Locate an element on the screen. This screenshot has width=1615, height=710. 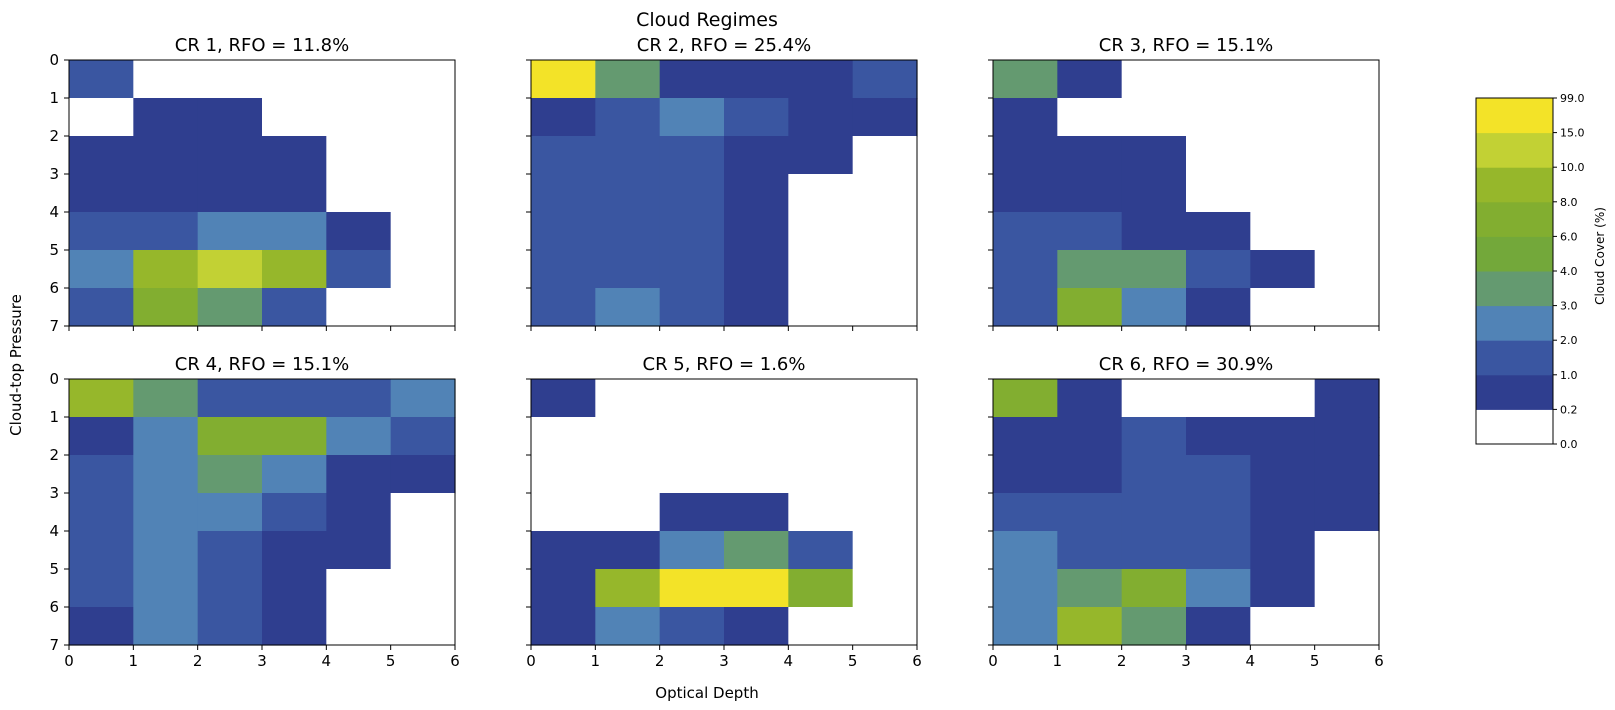
x-tick-label: 6 is located at coordinates (455, 661).